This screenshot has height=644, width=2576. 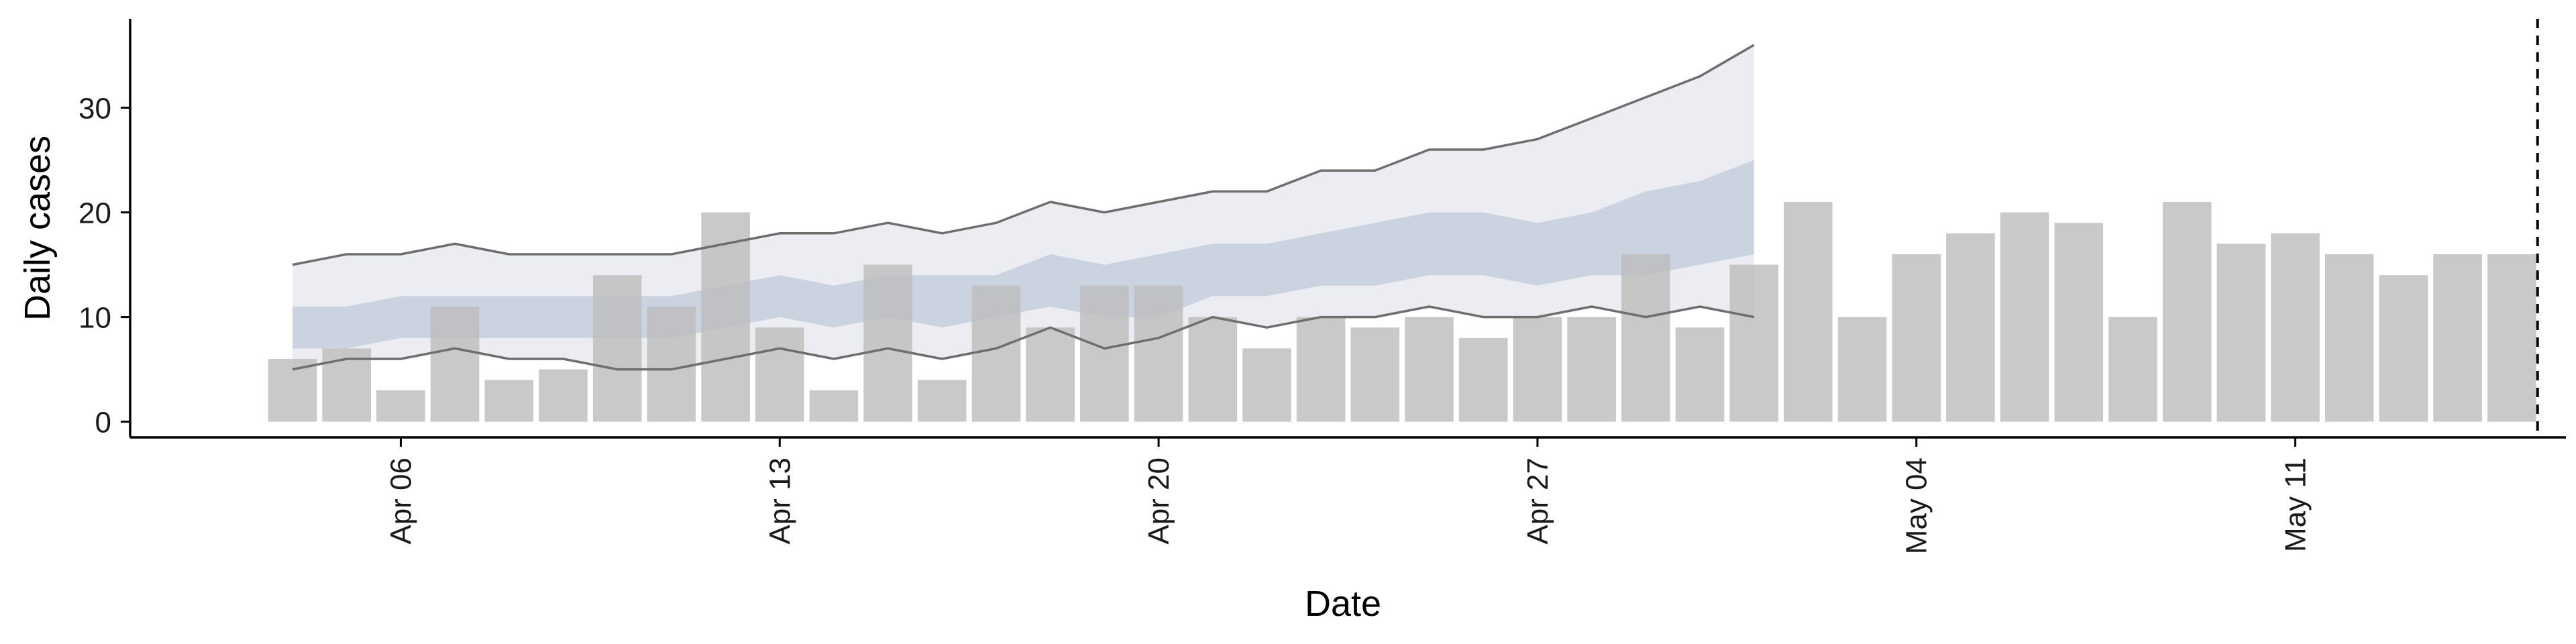 I want to click on outer-lower-line, so click(x=1023, y=338).